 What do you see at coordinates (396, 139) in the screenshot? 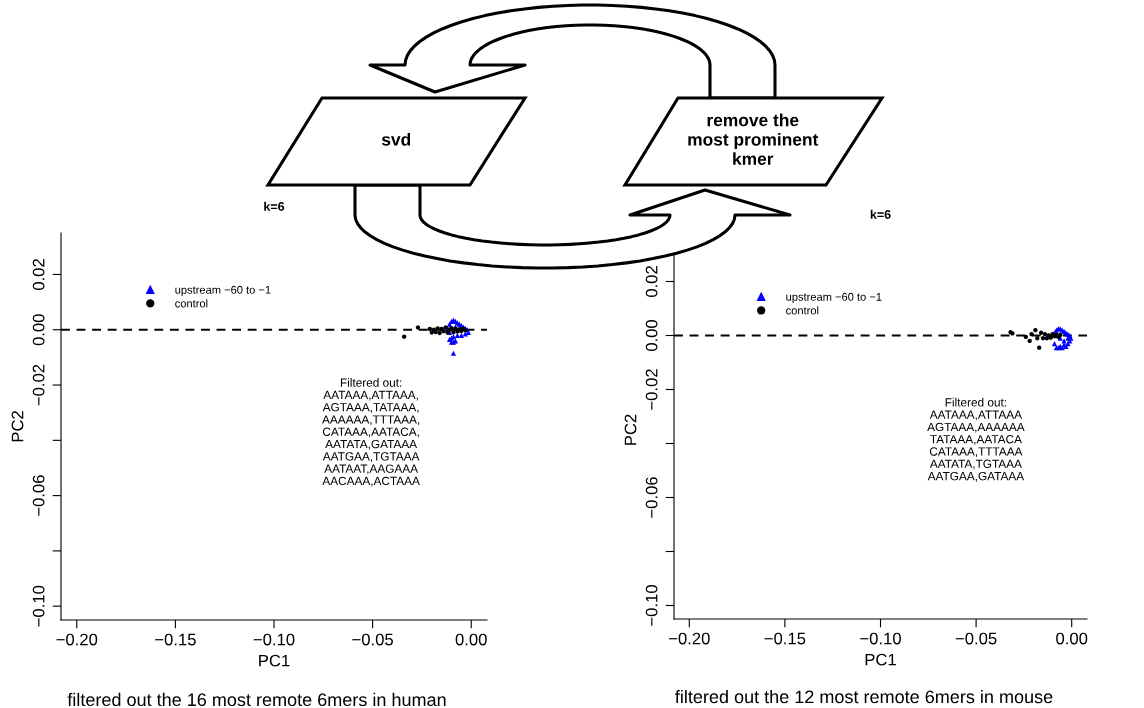
I see `text: svd` at bounding box center [396, 139].